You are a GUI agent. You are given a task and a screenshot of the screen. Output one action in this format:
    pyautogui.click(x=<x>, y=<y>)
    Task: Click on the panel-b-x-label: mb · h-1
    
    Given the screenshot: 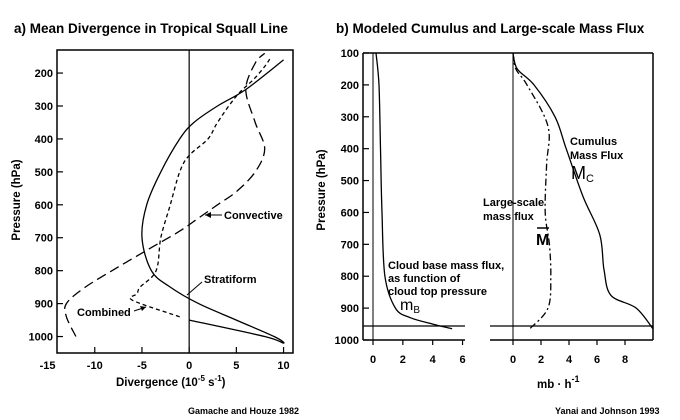 What is the action you would take?
    pyautogui.click(x=558, y=382)
    